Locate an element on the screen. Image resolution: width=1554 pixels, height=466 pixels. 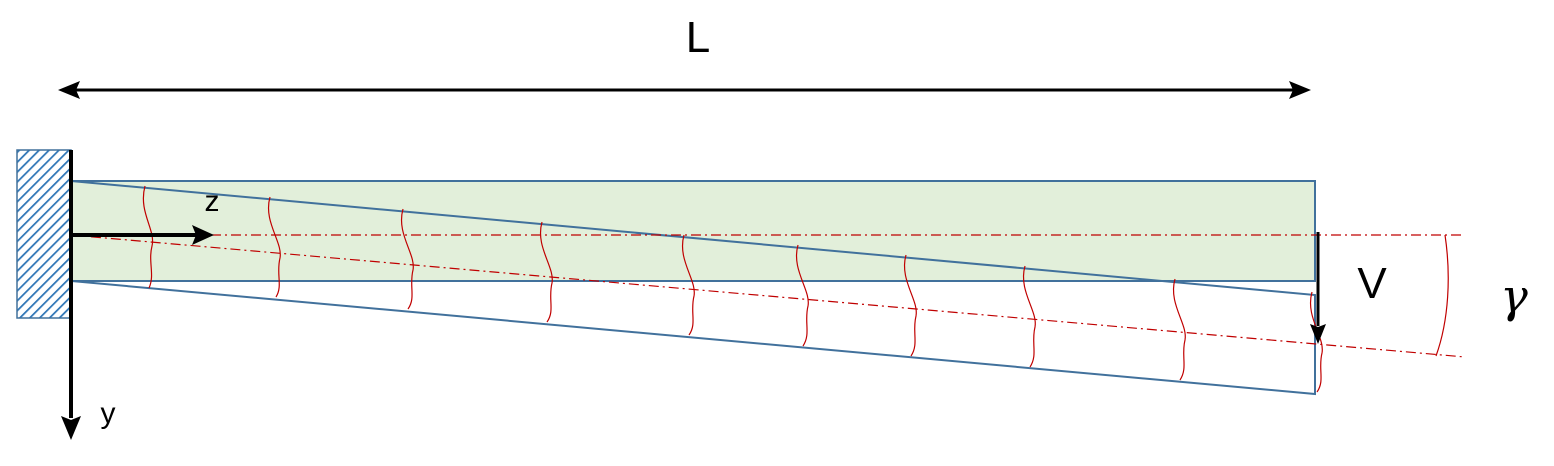
y-axis-arrowhead is located at coordinates (71, 428).